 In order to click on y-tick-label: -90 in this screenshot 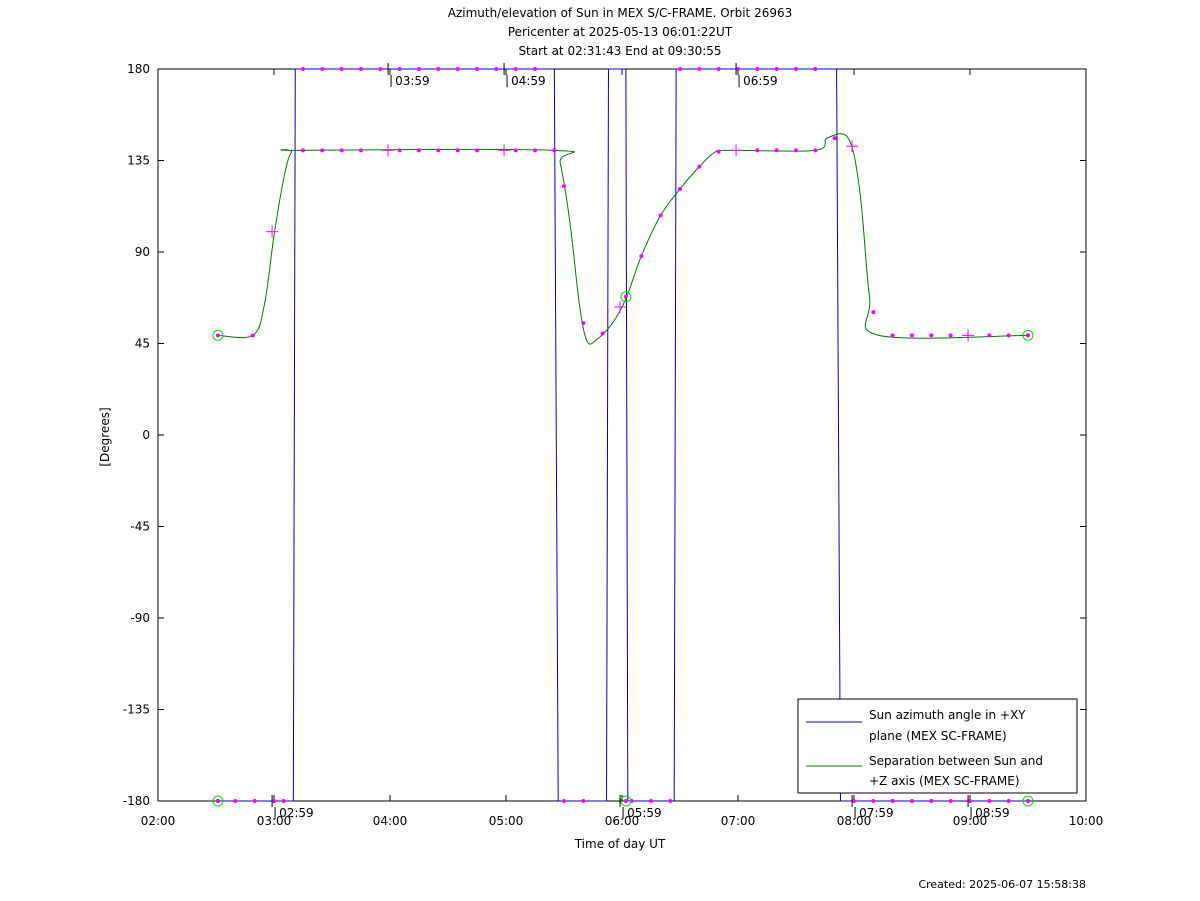, I will do `click(140, 618)`.